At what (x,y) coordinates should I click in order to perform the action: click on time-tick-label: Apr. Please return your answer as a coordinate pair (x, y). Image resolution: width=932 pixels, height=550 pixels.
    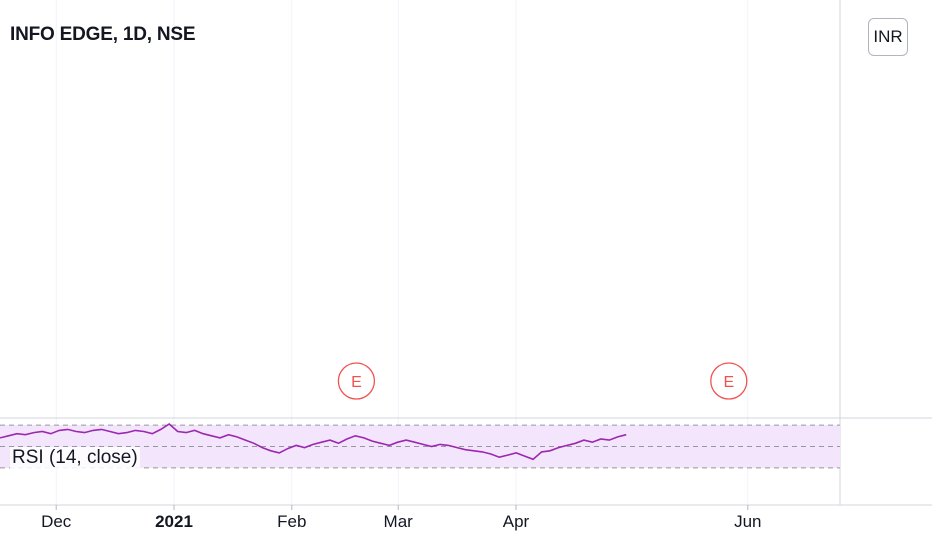
    Looking at the image, I should click on (516, 521).